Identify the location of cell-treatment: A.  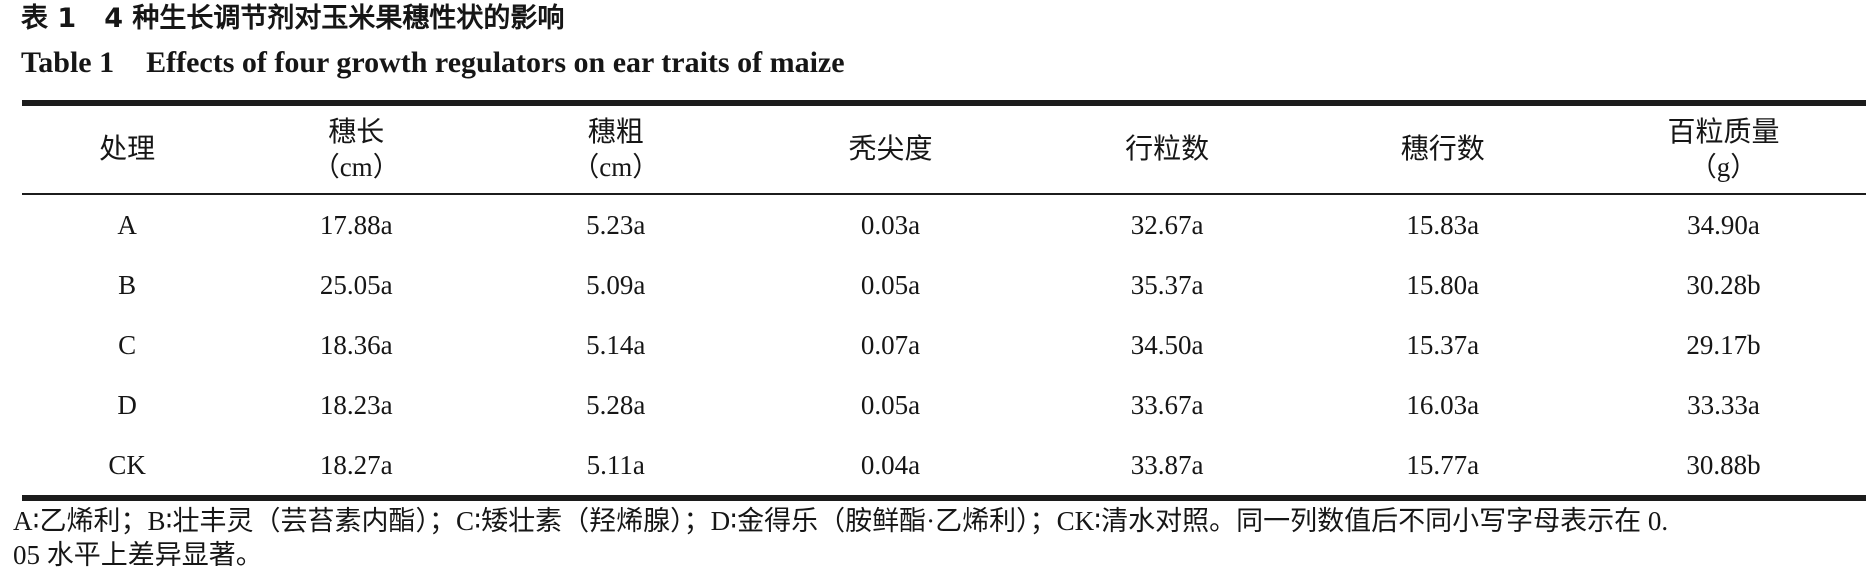
(127, 224).